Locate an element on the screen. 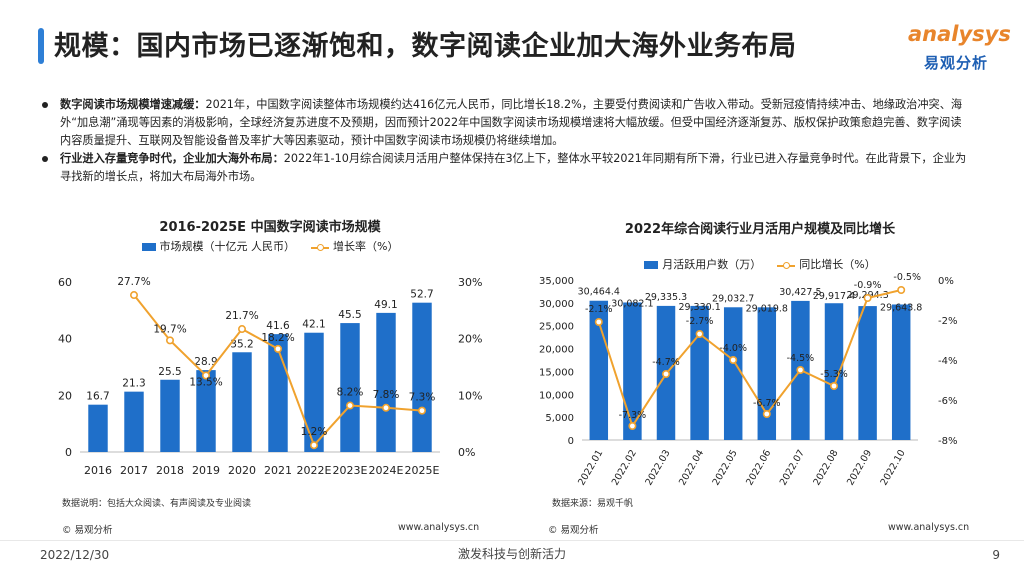 The height and width of the screenshot is (576, 1024). footer-date: 2022/12/30 is located at coordinates (75, 555).